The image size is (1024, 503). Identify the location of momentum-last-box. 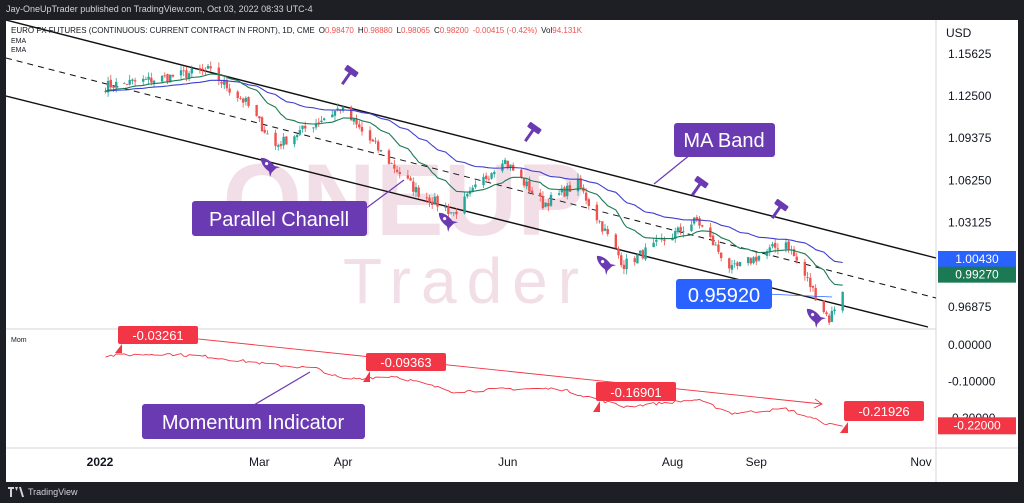
(977, 426).